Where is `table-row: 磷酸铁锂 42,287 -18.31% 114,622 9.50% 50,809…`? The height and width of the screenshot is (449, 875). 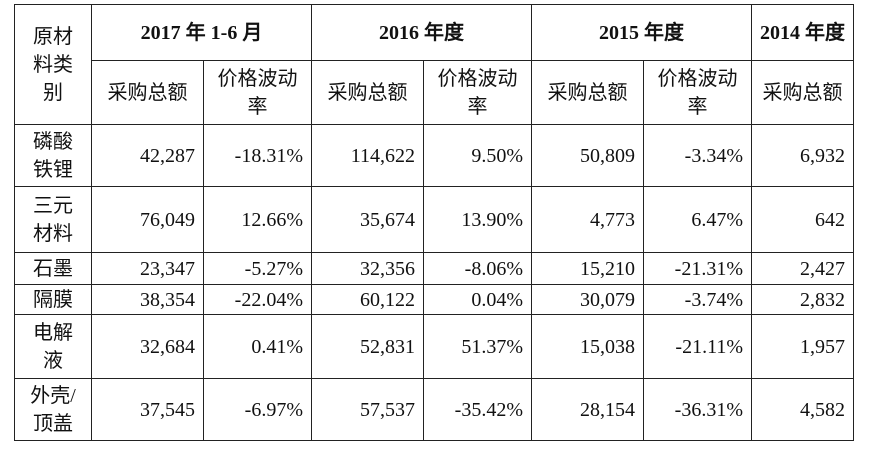 table-row: 磷酸铁锂 42,287 -18.31% 114,622 9.50% 50,809… is located at coordinates (434, 155).